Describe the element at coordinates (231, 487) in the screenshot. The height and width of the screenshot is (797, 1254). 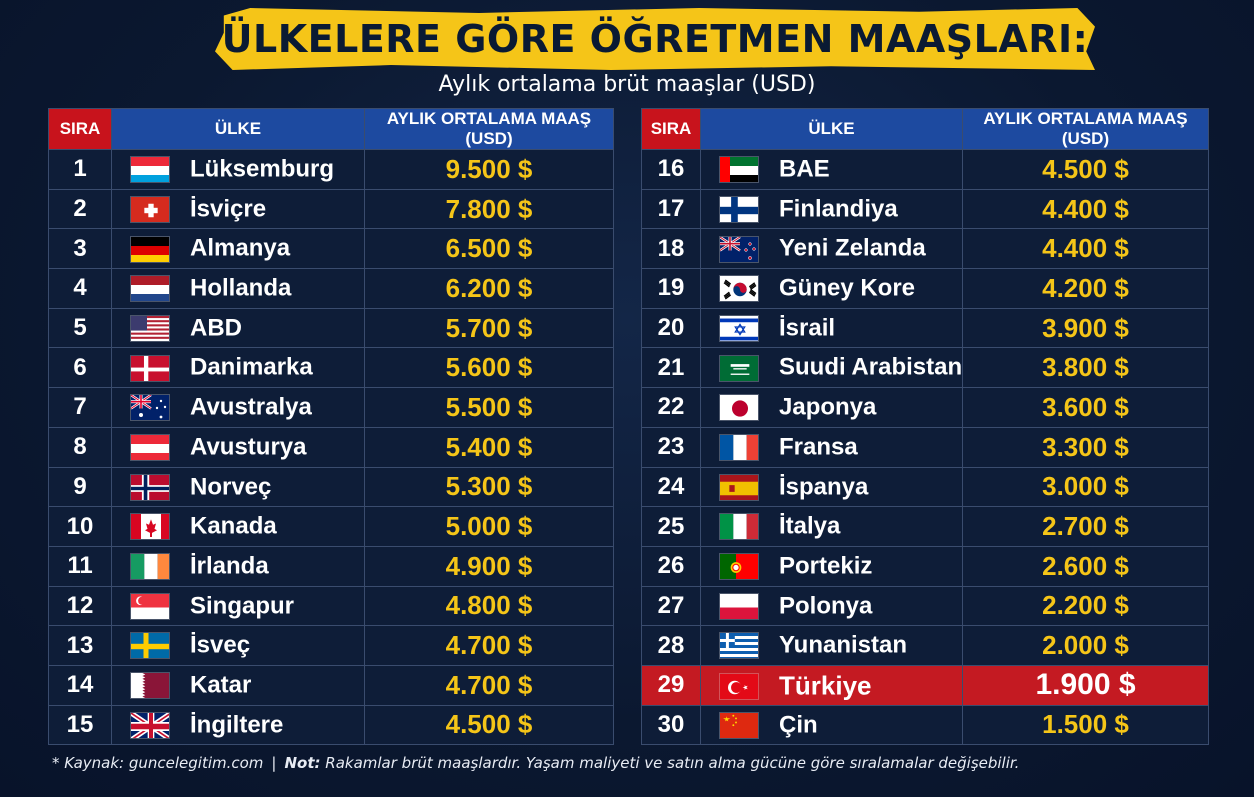
I see `country-name: Norveç` at that location.